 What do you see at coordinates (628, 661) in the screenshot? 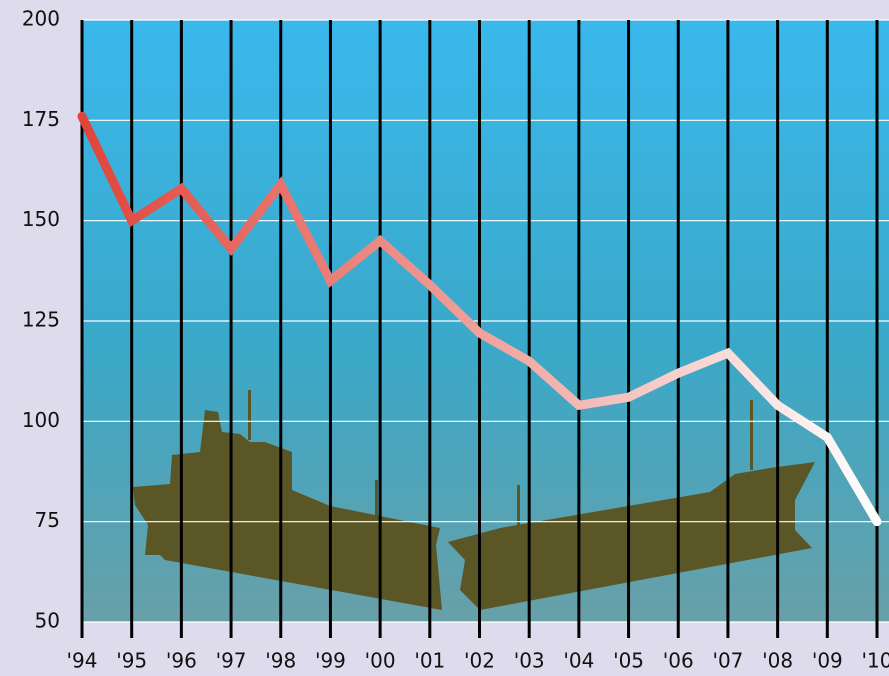
I see `x-tick-label: '05` at bounding box center [628, 661].